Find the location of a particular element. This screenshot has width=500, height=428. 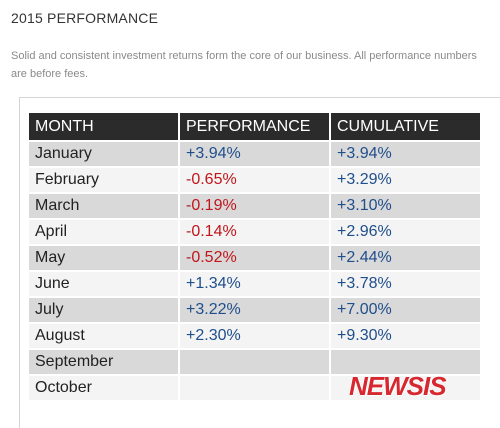

performance-cell: -0.14% is located at coordinates (254, 232).